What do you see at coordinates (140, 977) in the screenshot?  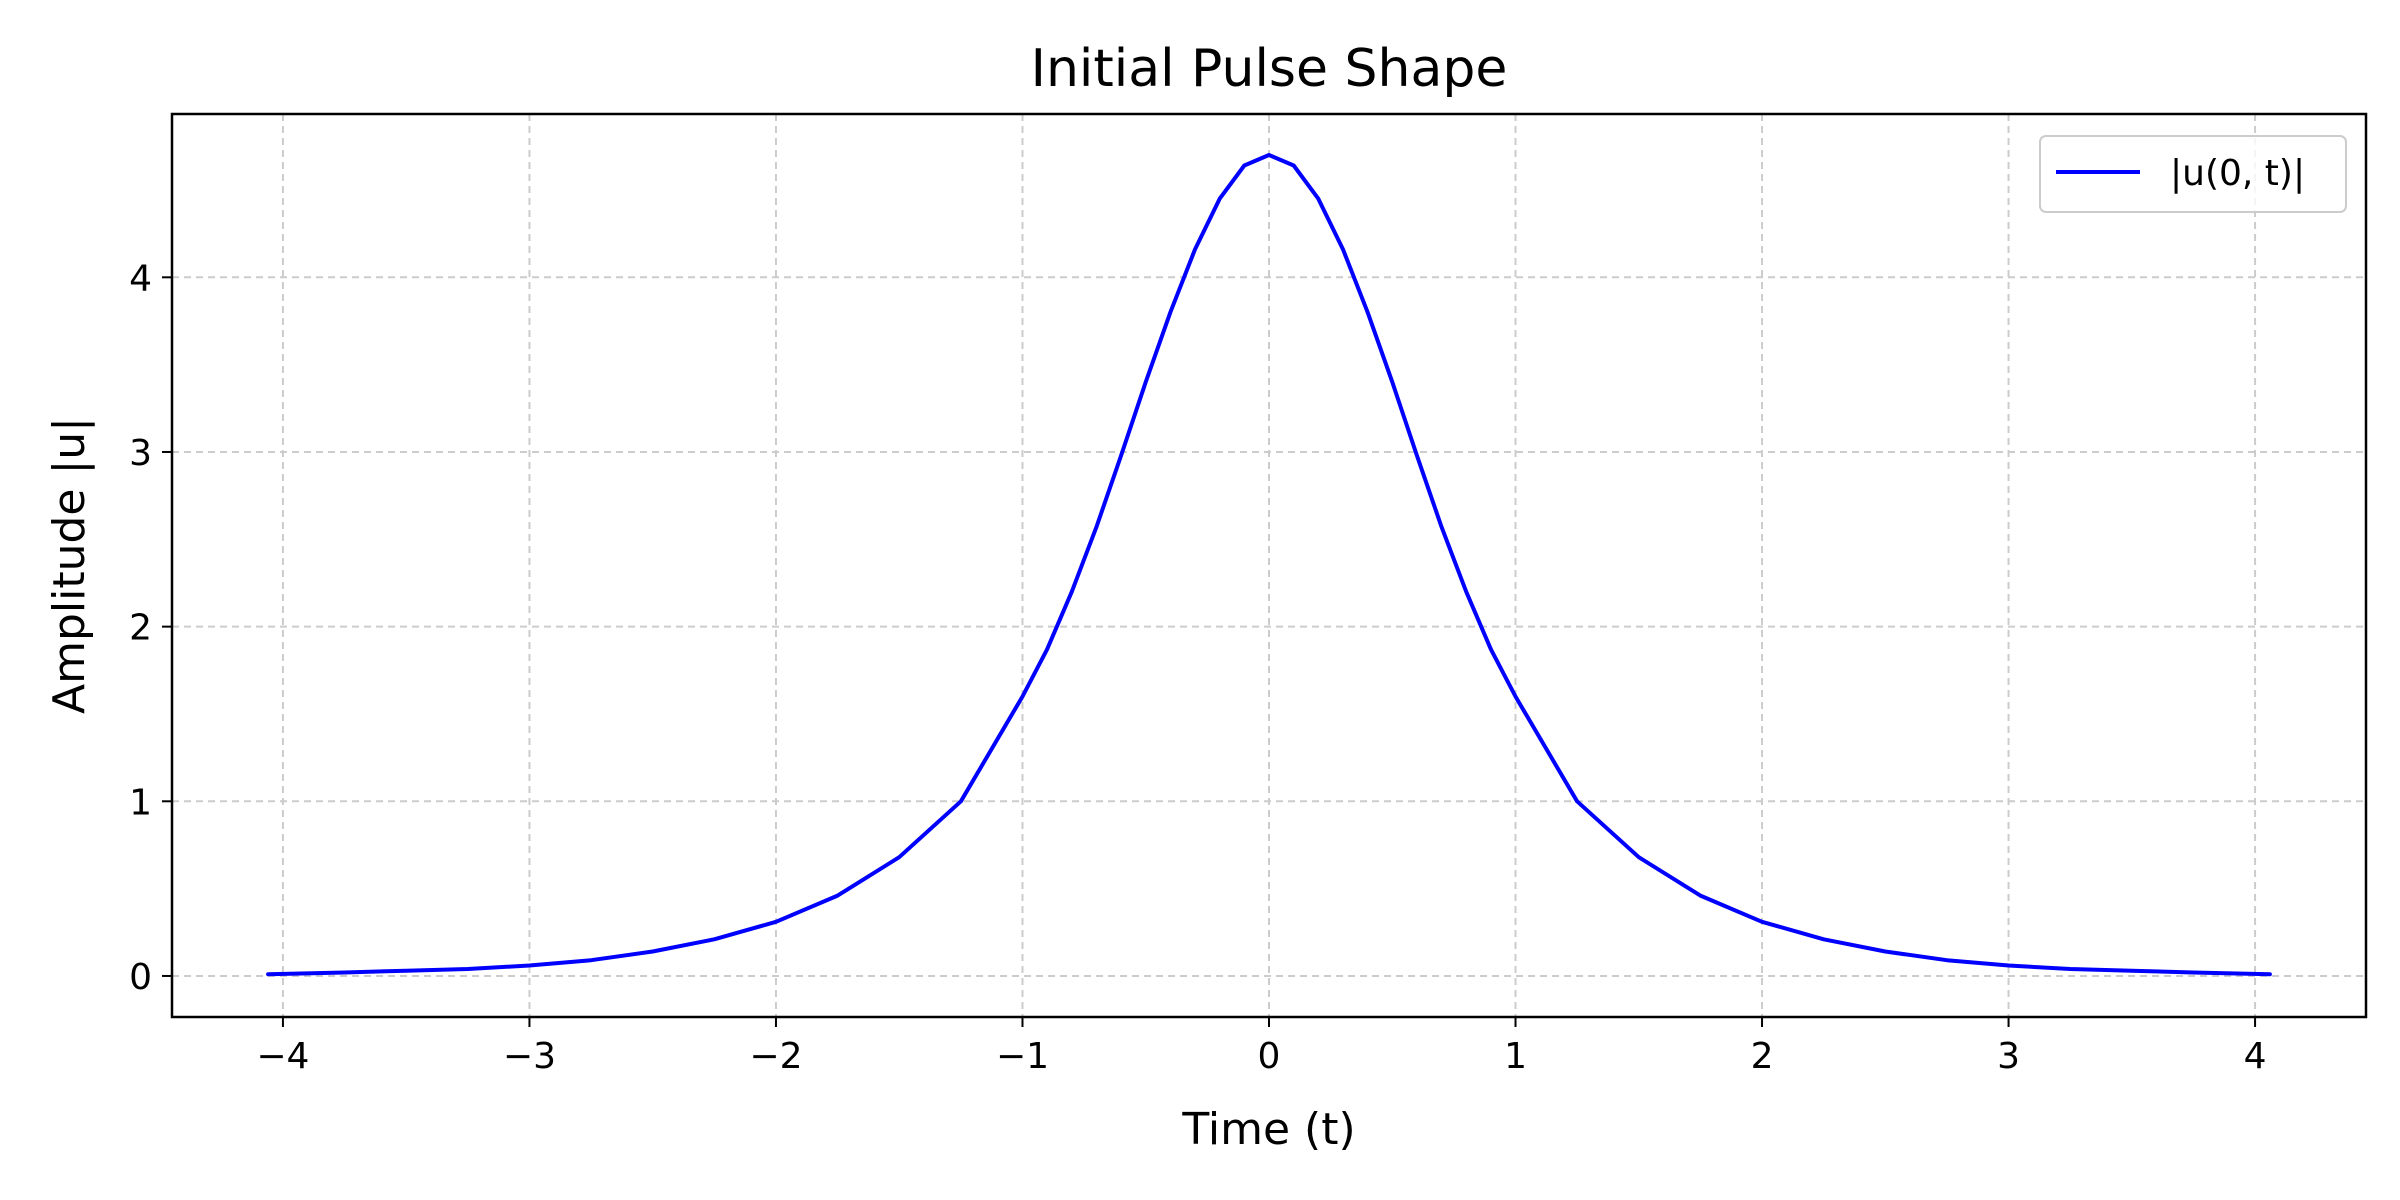 I see `y-tick-label: 0` at bounding box center [140, 977].